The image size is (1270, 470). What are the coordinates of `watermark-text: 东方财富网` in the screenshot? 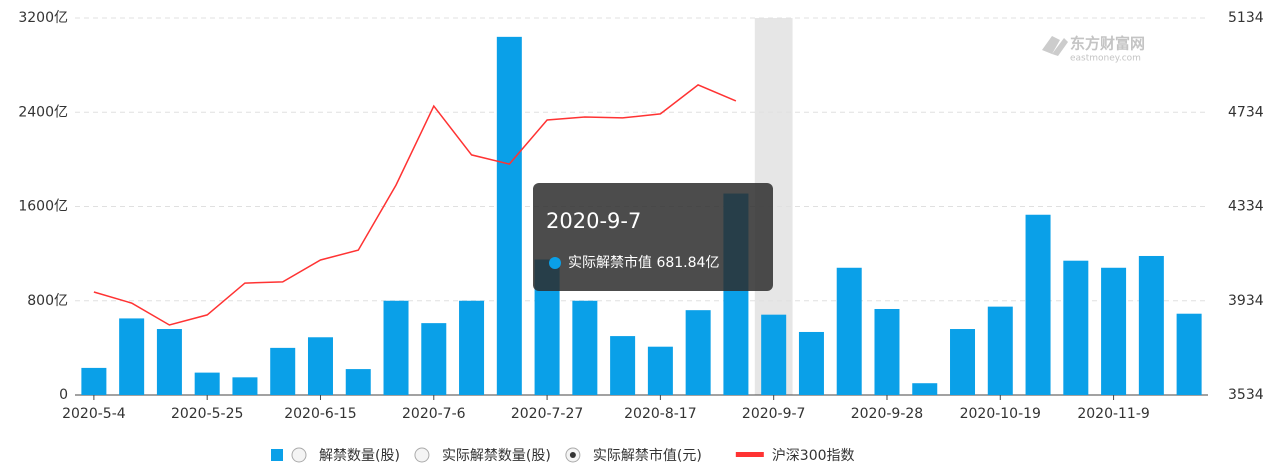 It's located at (1107, 44).